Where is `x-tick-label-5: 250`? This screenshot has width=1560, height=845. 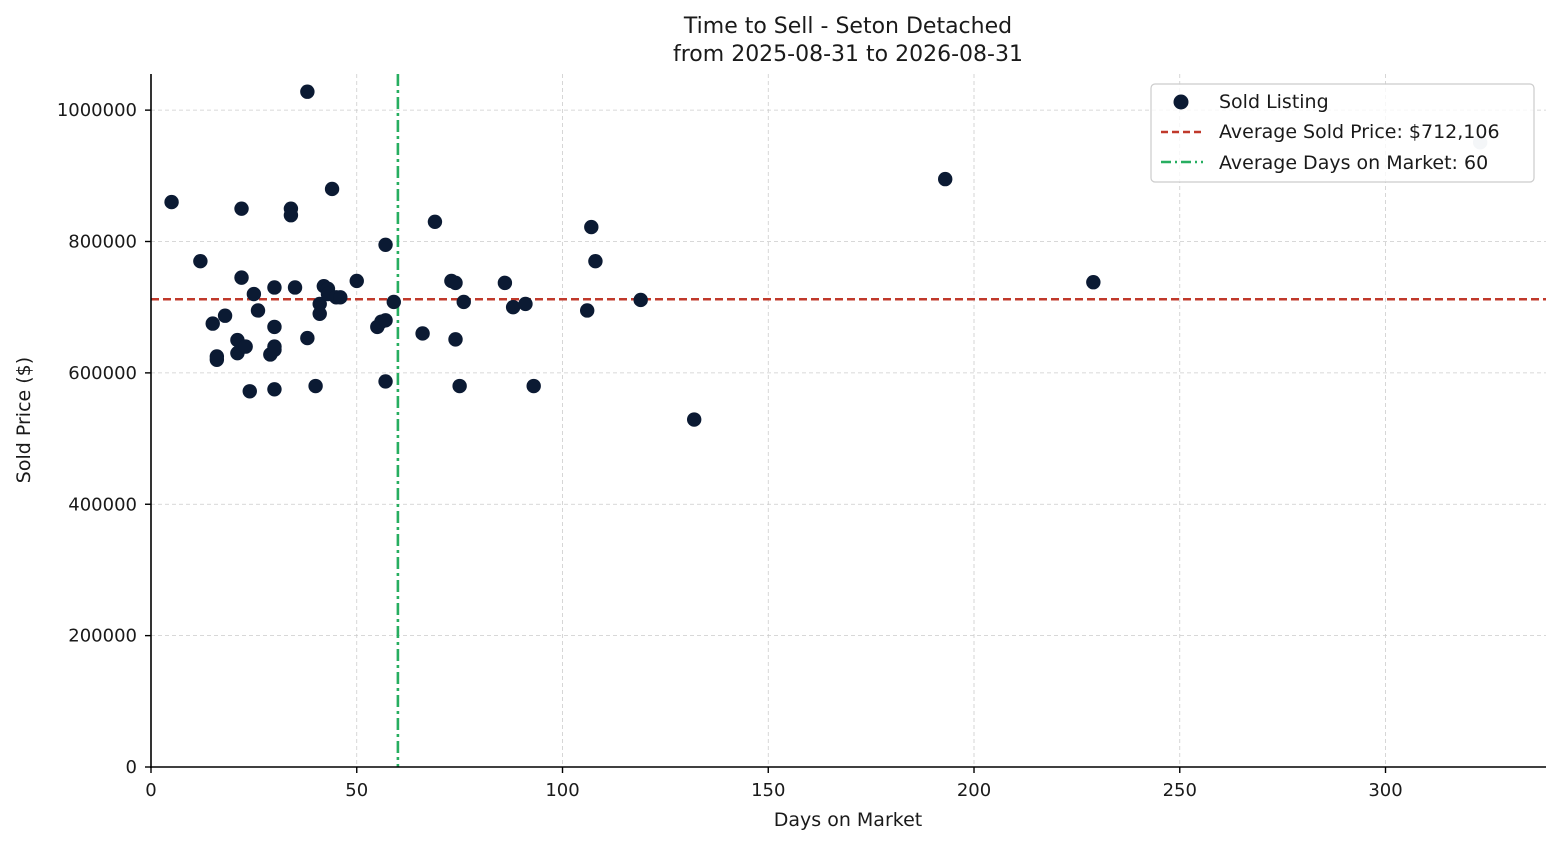
x-tick-label-5: 250 is located at coordinates (1180, 790).